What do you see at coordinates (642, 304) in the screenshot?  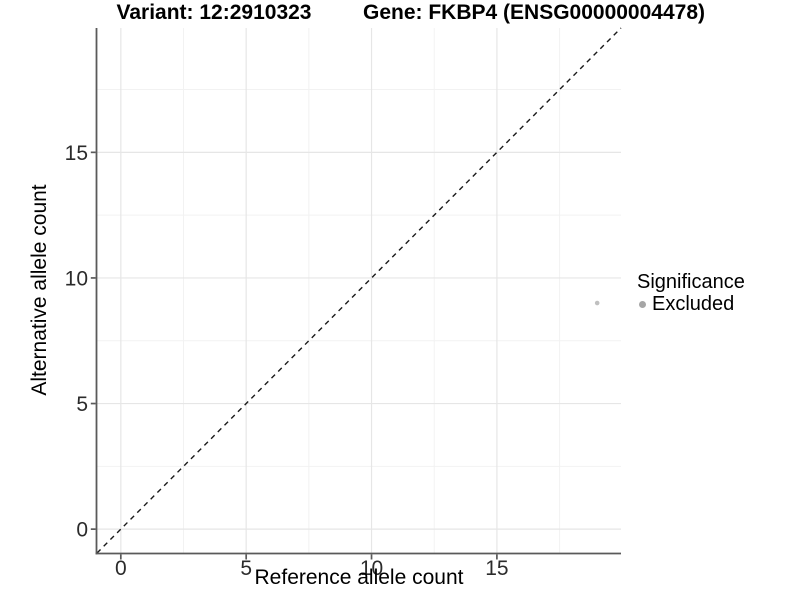 I see `legend-point-icon` at bounding box center [642, 304].